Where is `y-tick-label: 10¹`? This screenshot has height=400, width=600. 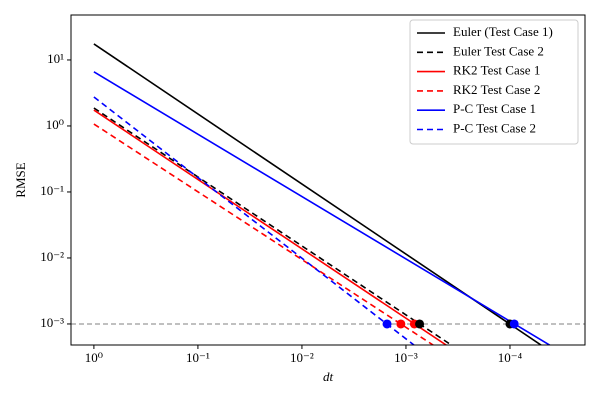
y-tick-label: 10¹ is located at coordinates (55, 58).